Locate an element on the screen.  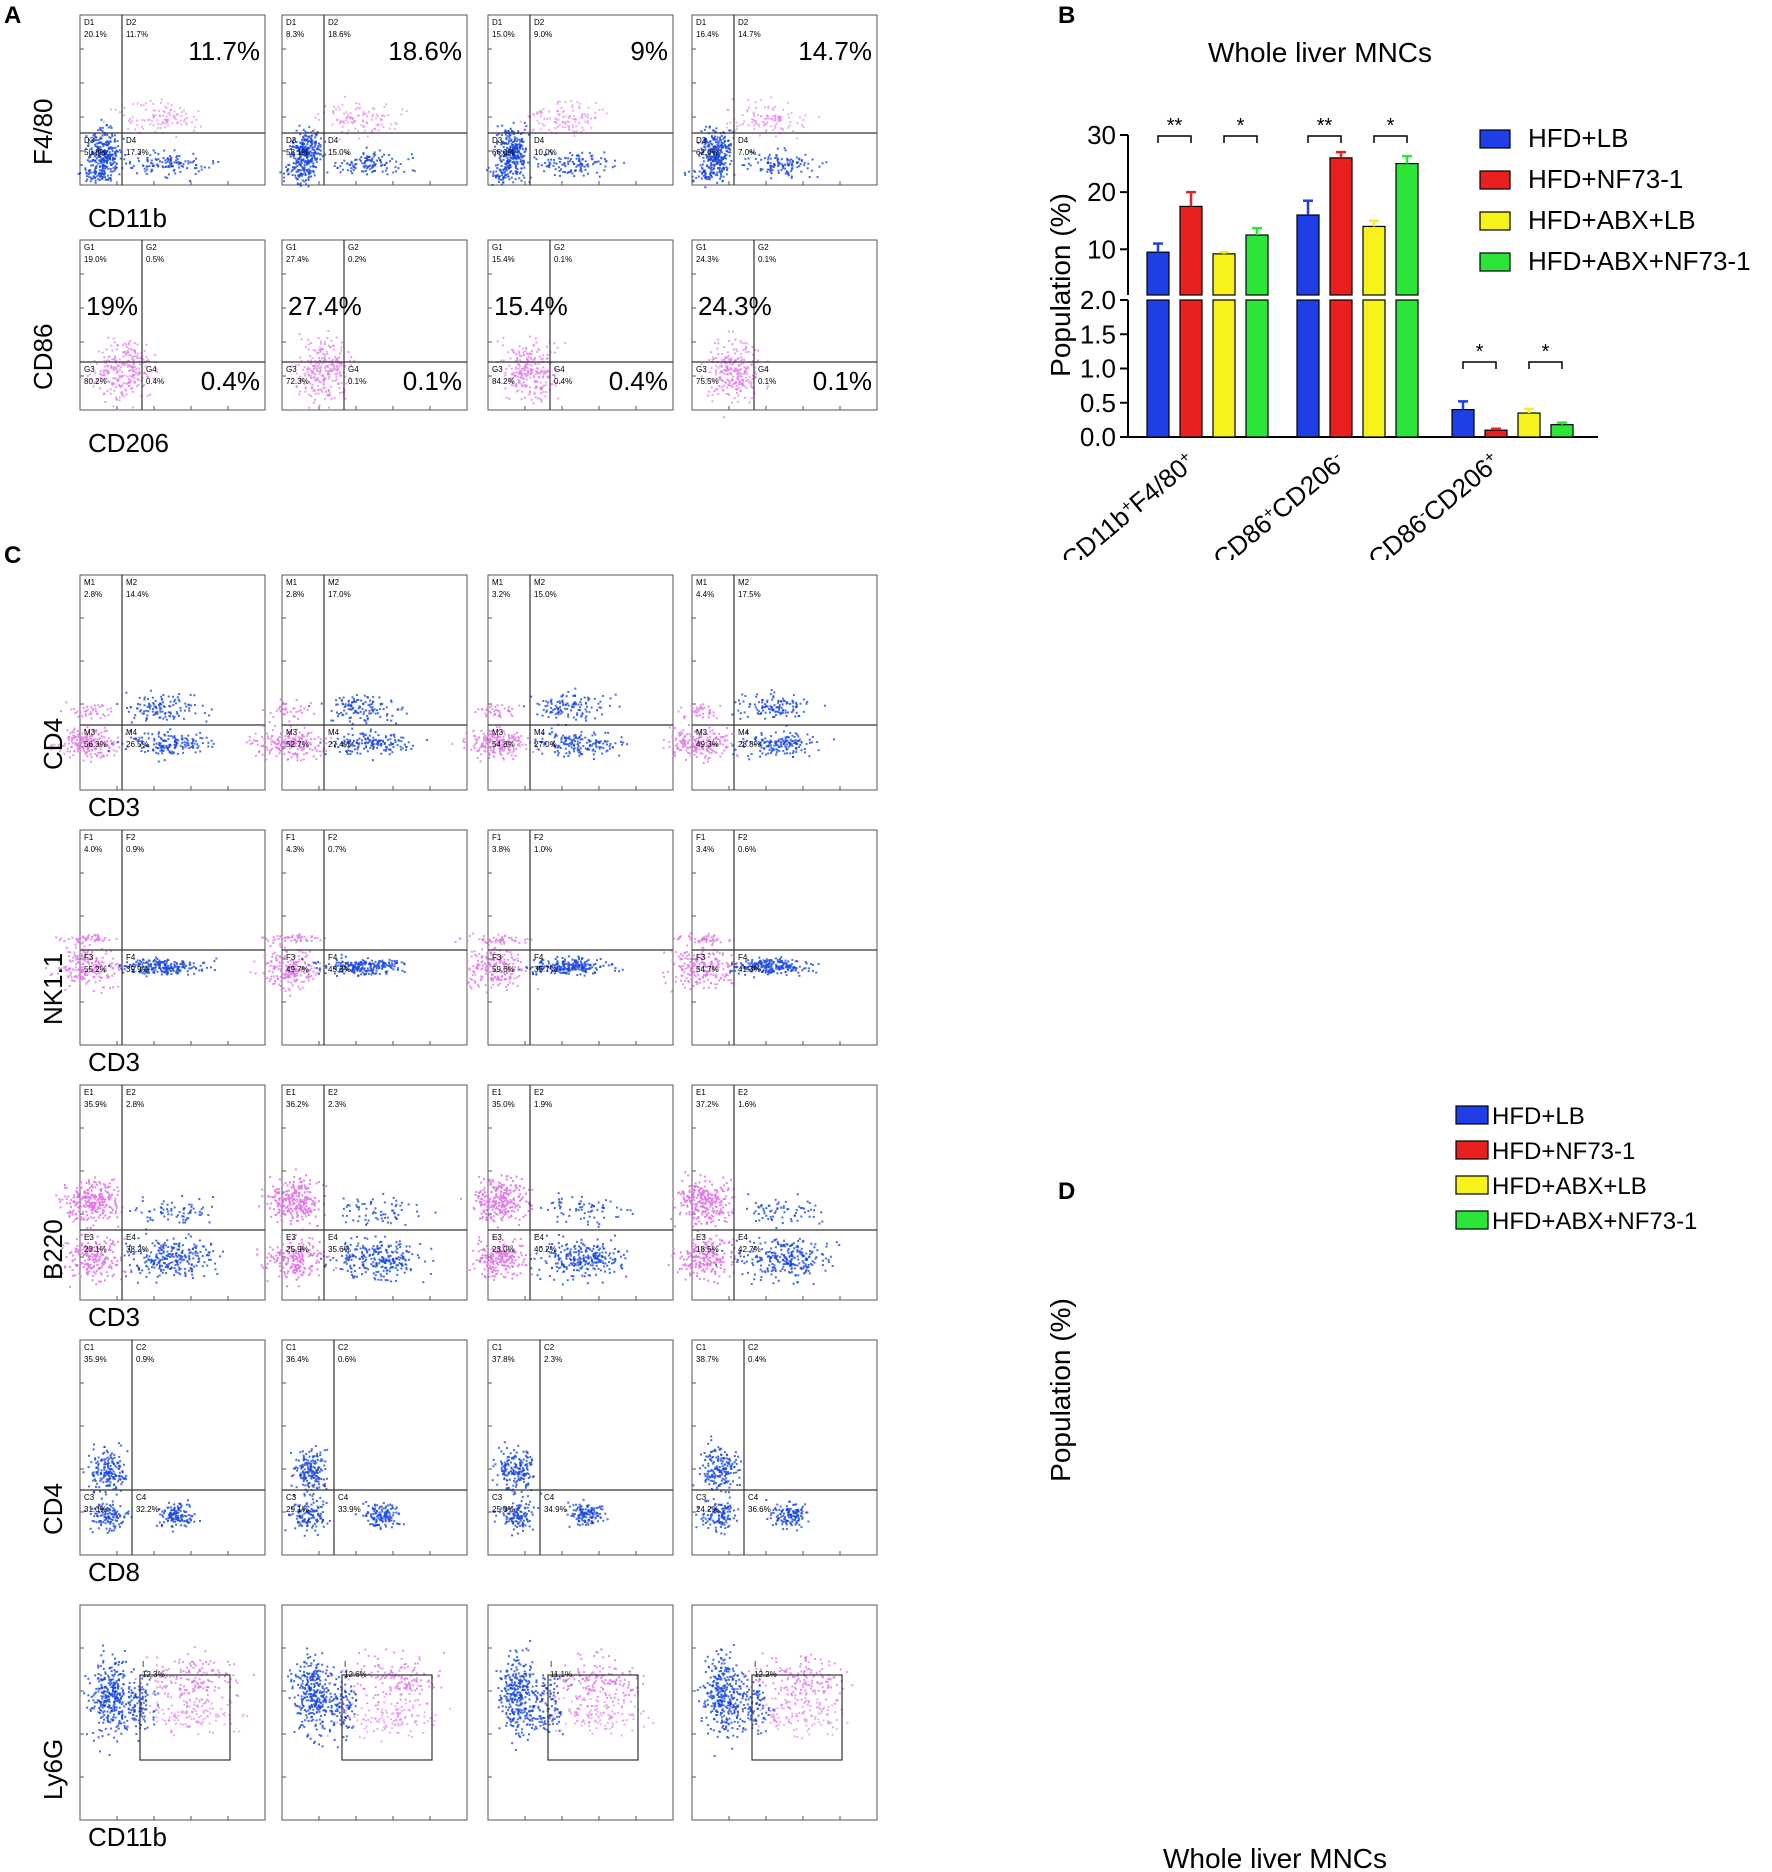
quadrant-label: M3 is located at coordinates (90, 732).